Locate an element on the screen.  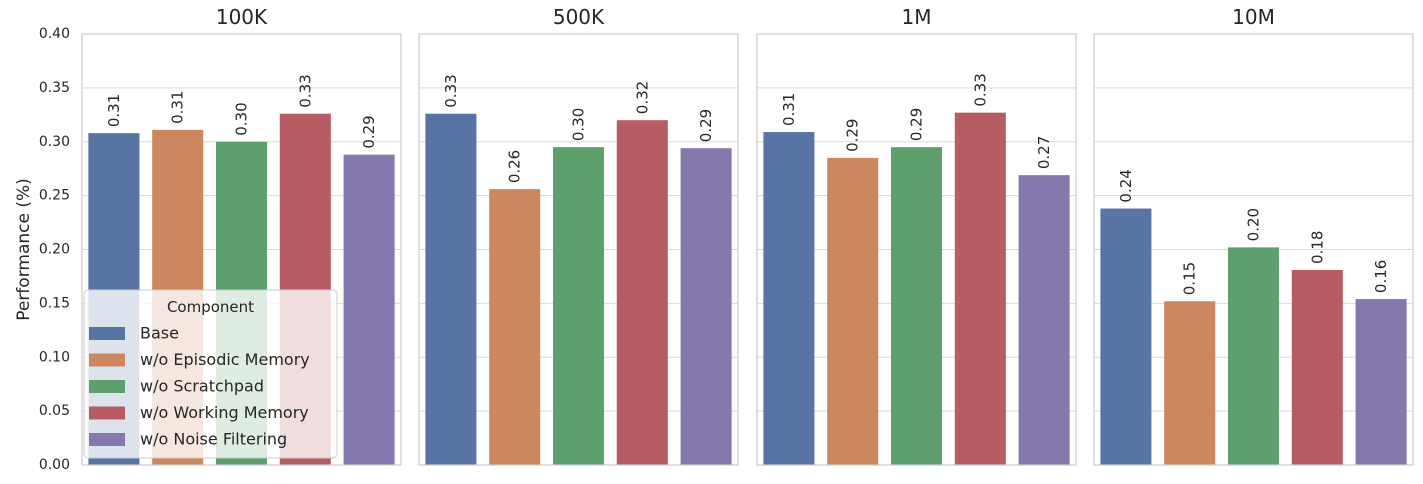
data-label: 0.16 is located at coordinates (1381, 276).